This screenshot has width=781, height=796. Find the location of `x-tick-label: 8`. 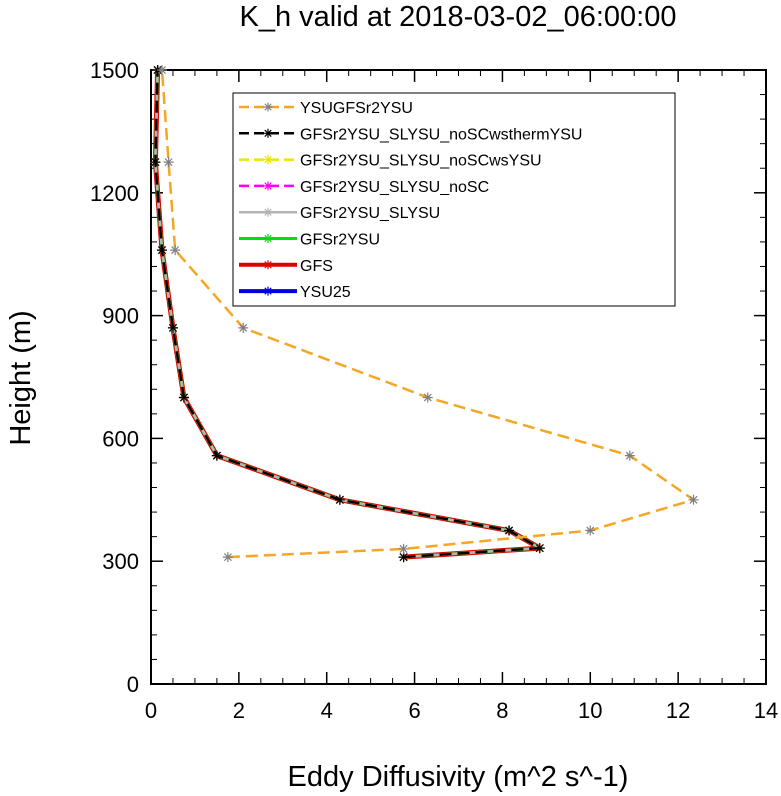

x-tick-label: 8 is located at coordinates (502, 710).